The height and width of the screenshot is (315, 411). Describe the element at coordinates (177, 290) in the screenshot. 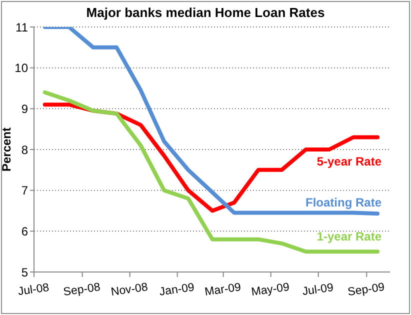

I see `x-tick-label: Jan-09` at that location.